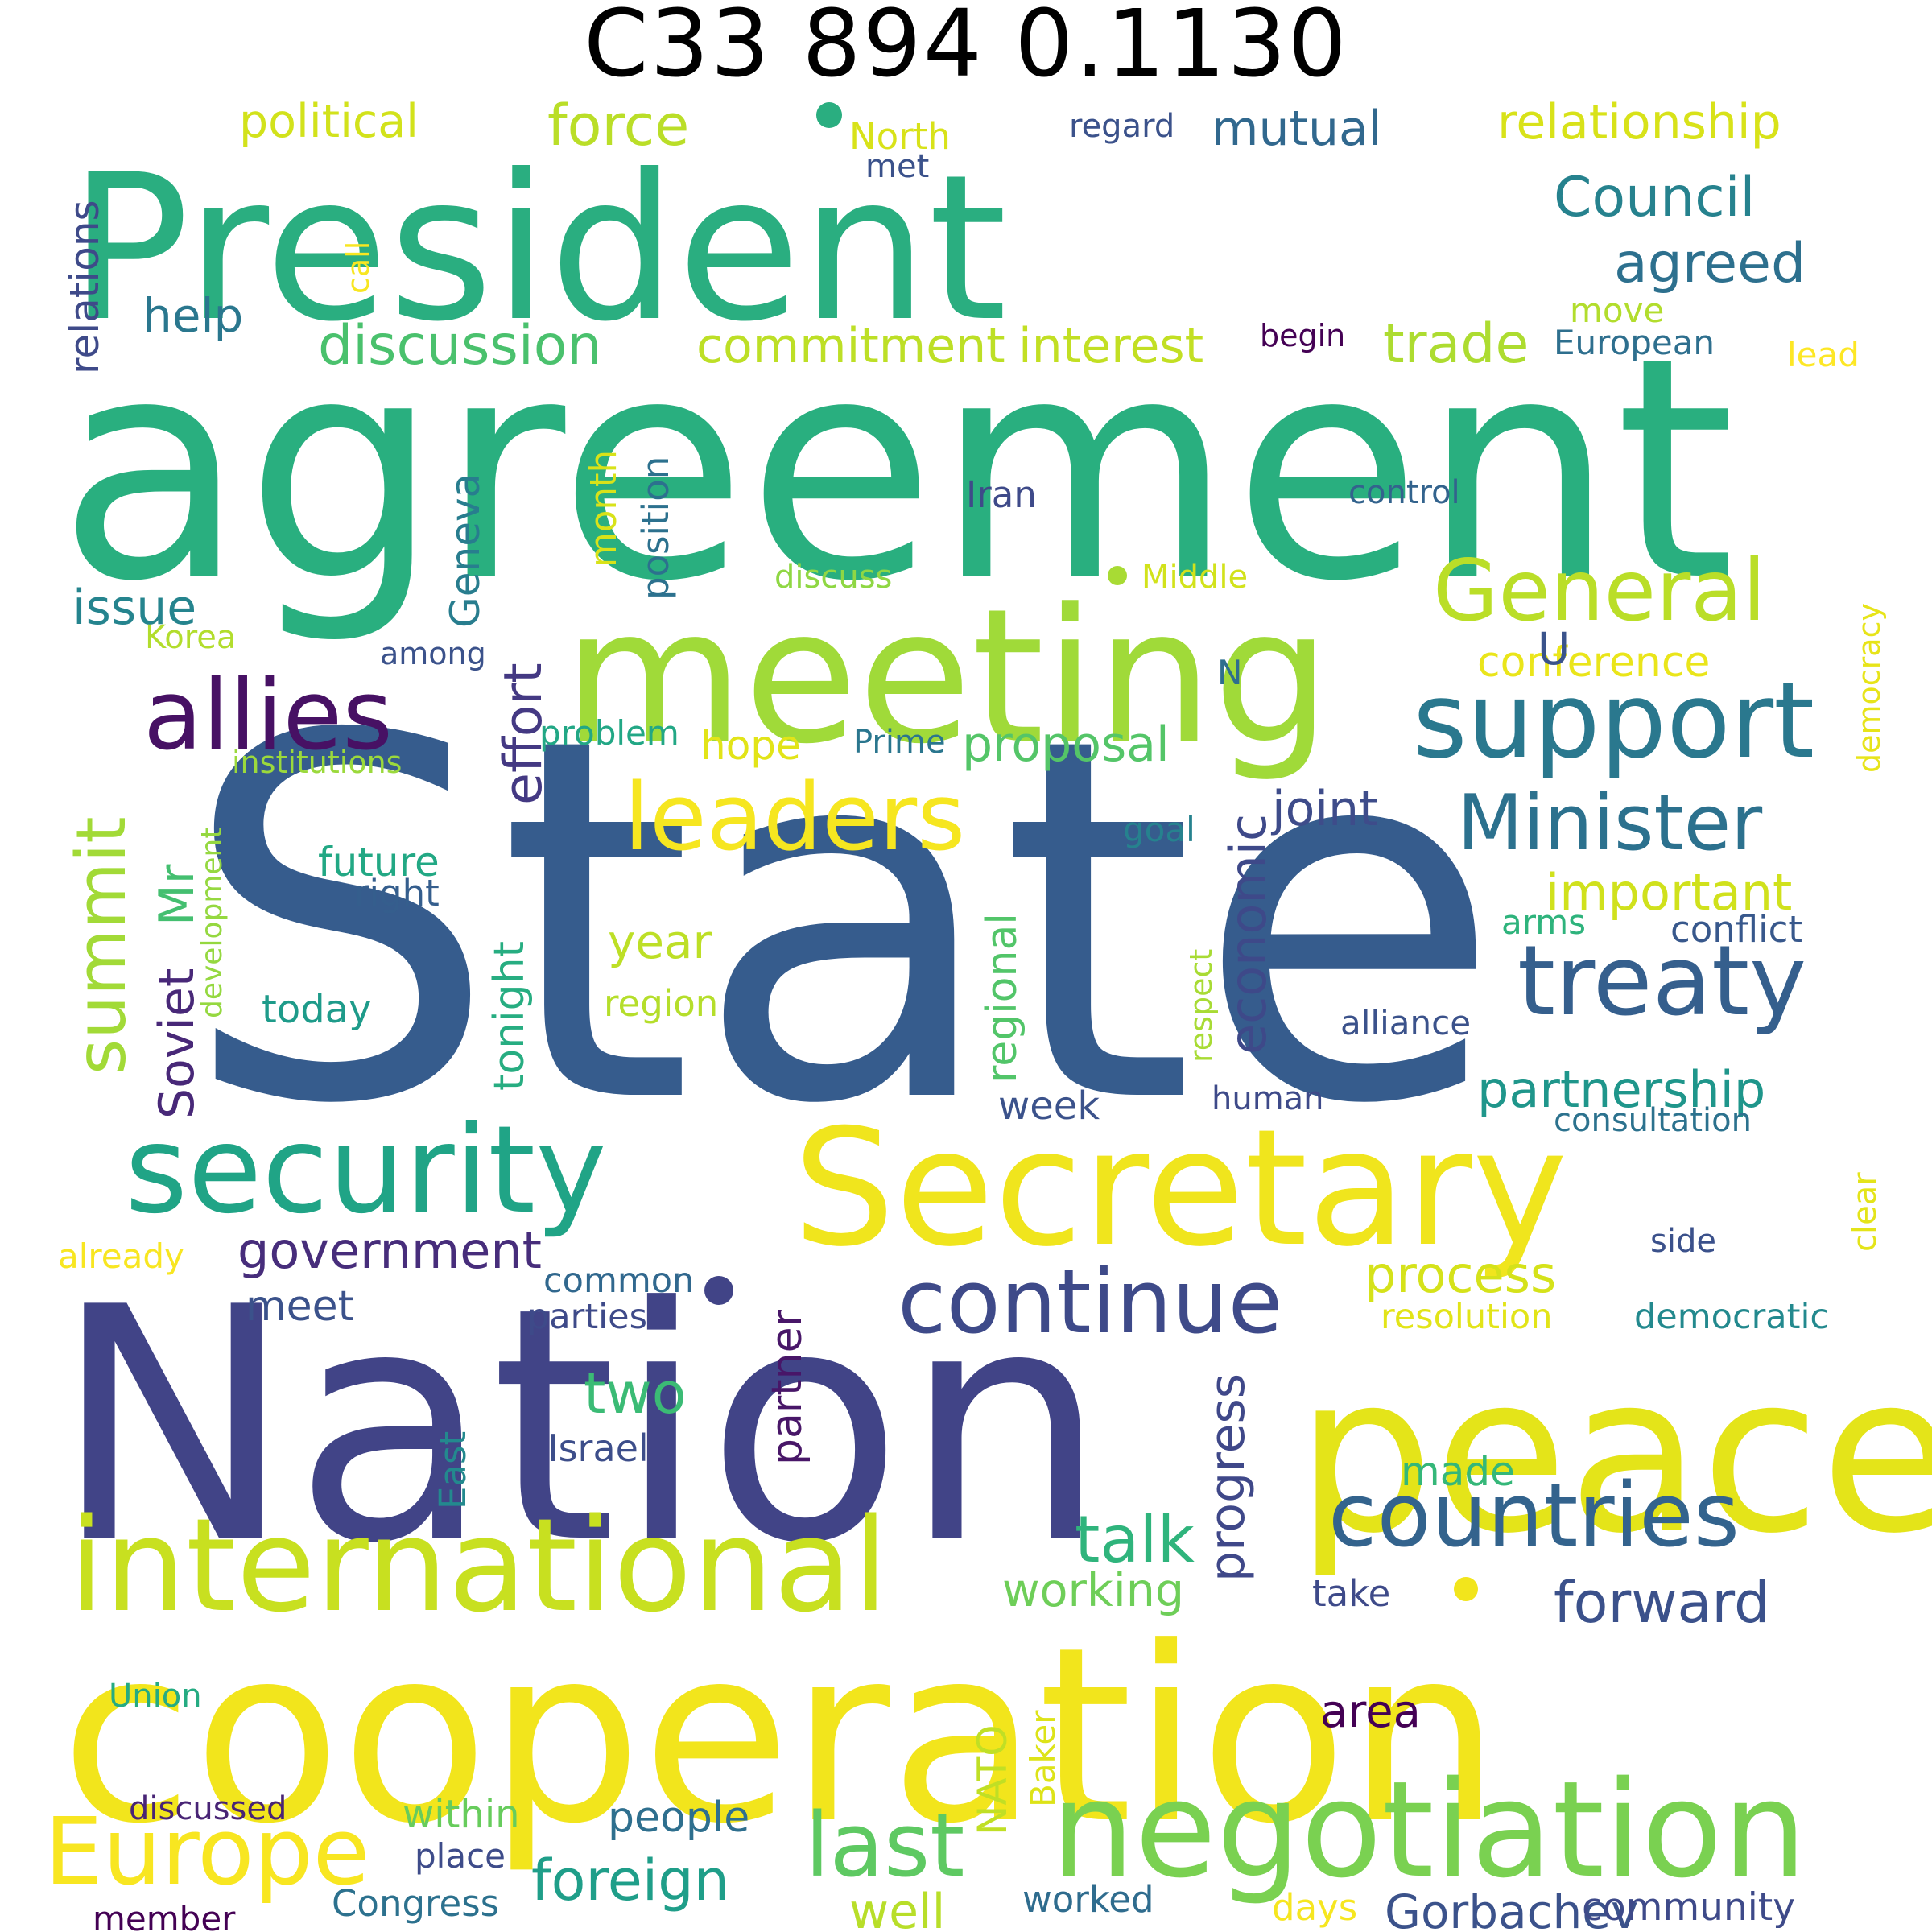  Describe the element at coordinates (947, 677) in the screenshot. I see `word-meeting: meeting` at that location.